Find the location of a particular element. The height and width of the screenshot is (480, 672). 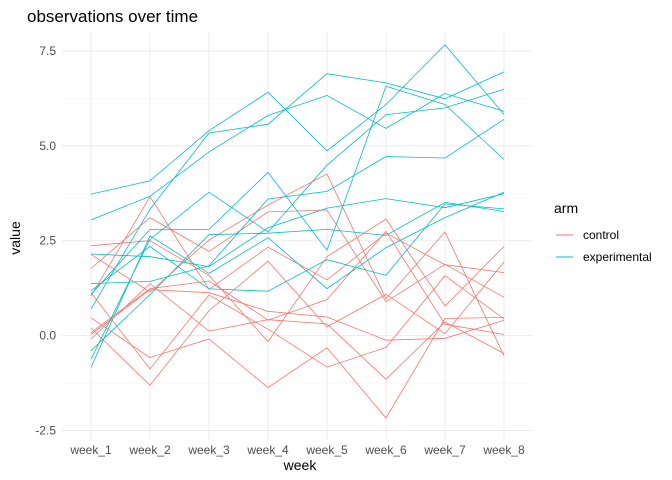

legend-label-control: control is located at coordinates (601, 235).